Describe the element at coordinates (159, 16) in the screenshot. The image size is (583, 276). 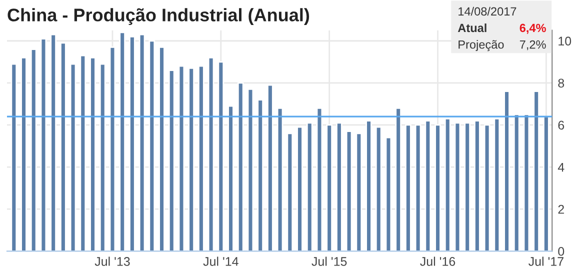
I see `chart-title: China - Produção Industrial (Anual)` at that location.